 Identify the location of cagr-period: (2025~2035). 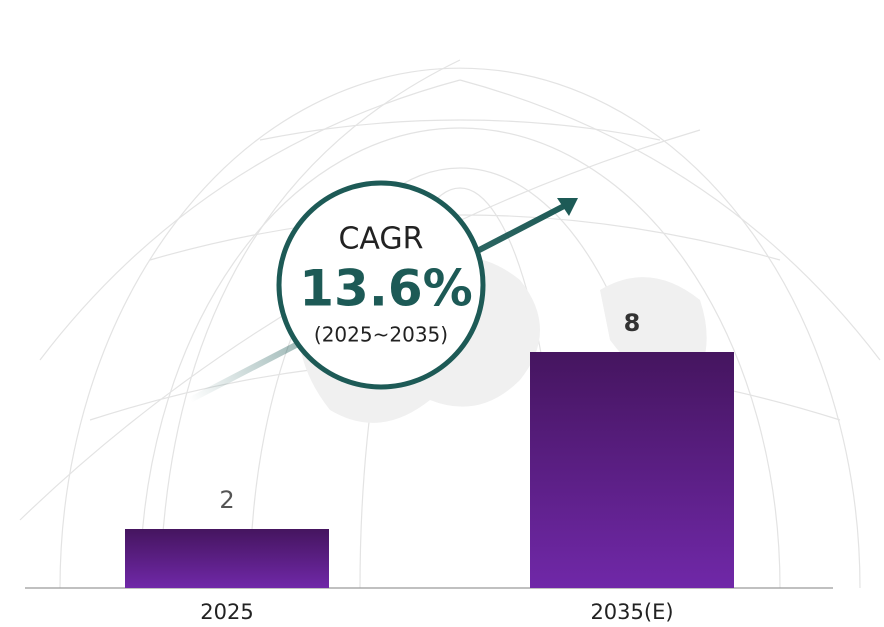
(381, 335).